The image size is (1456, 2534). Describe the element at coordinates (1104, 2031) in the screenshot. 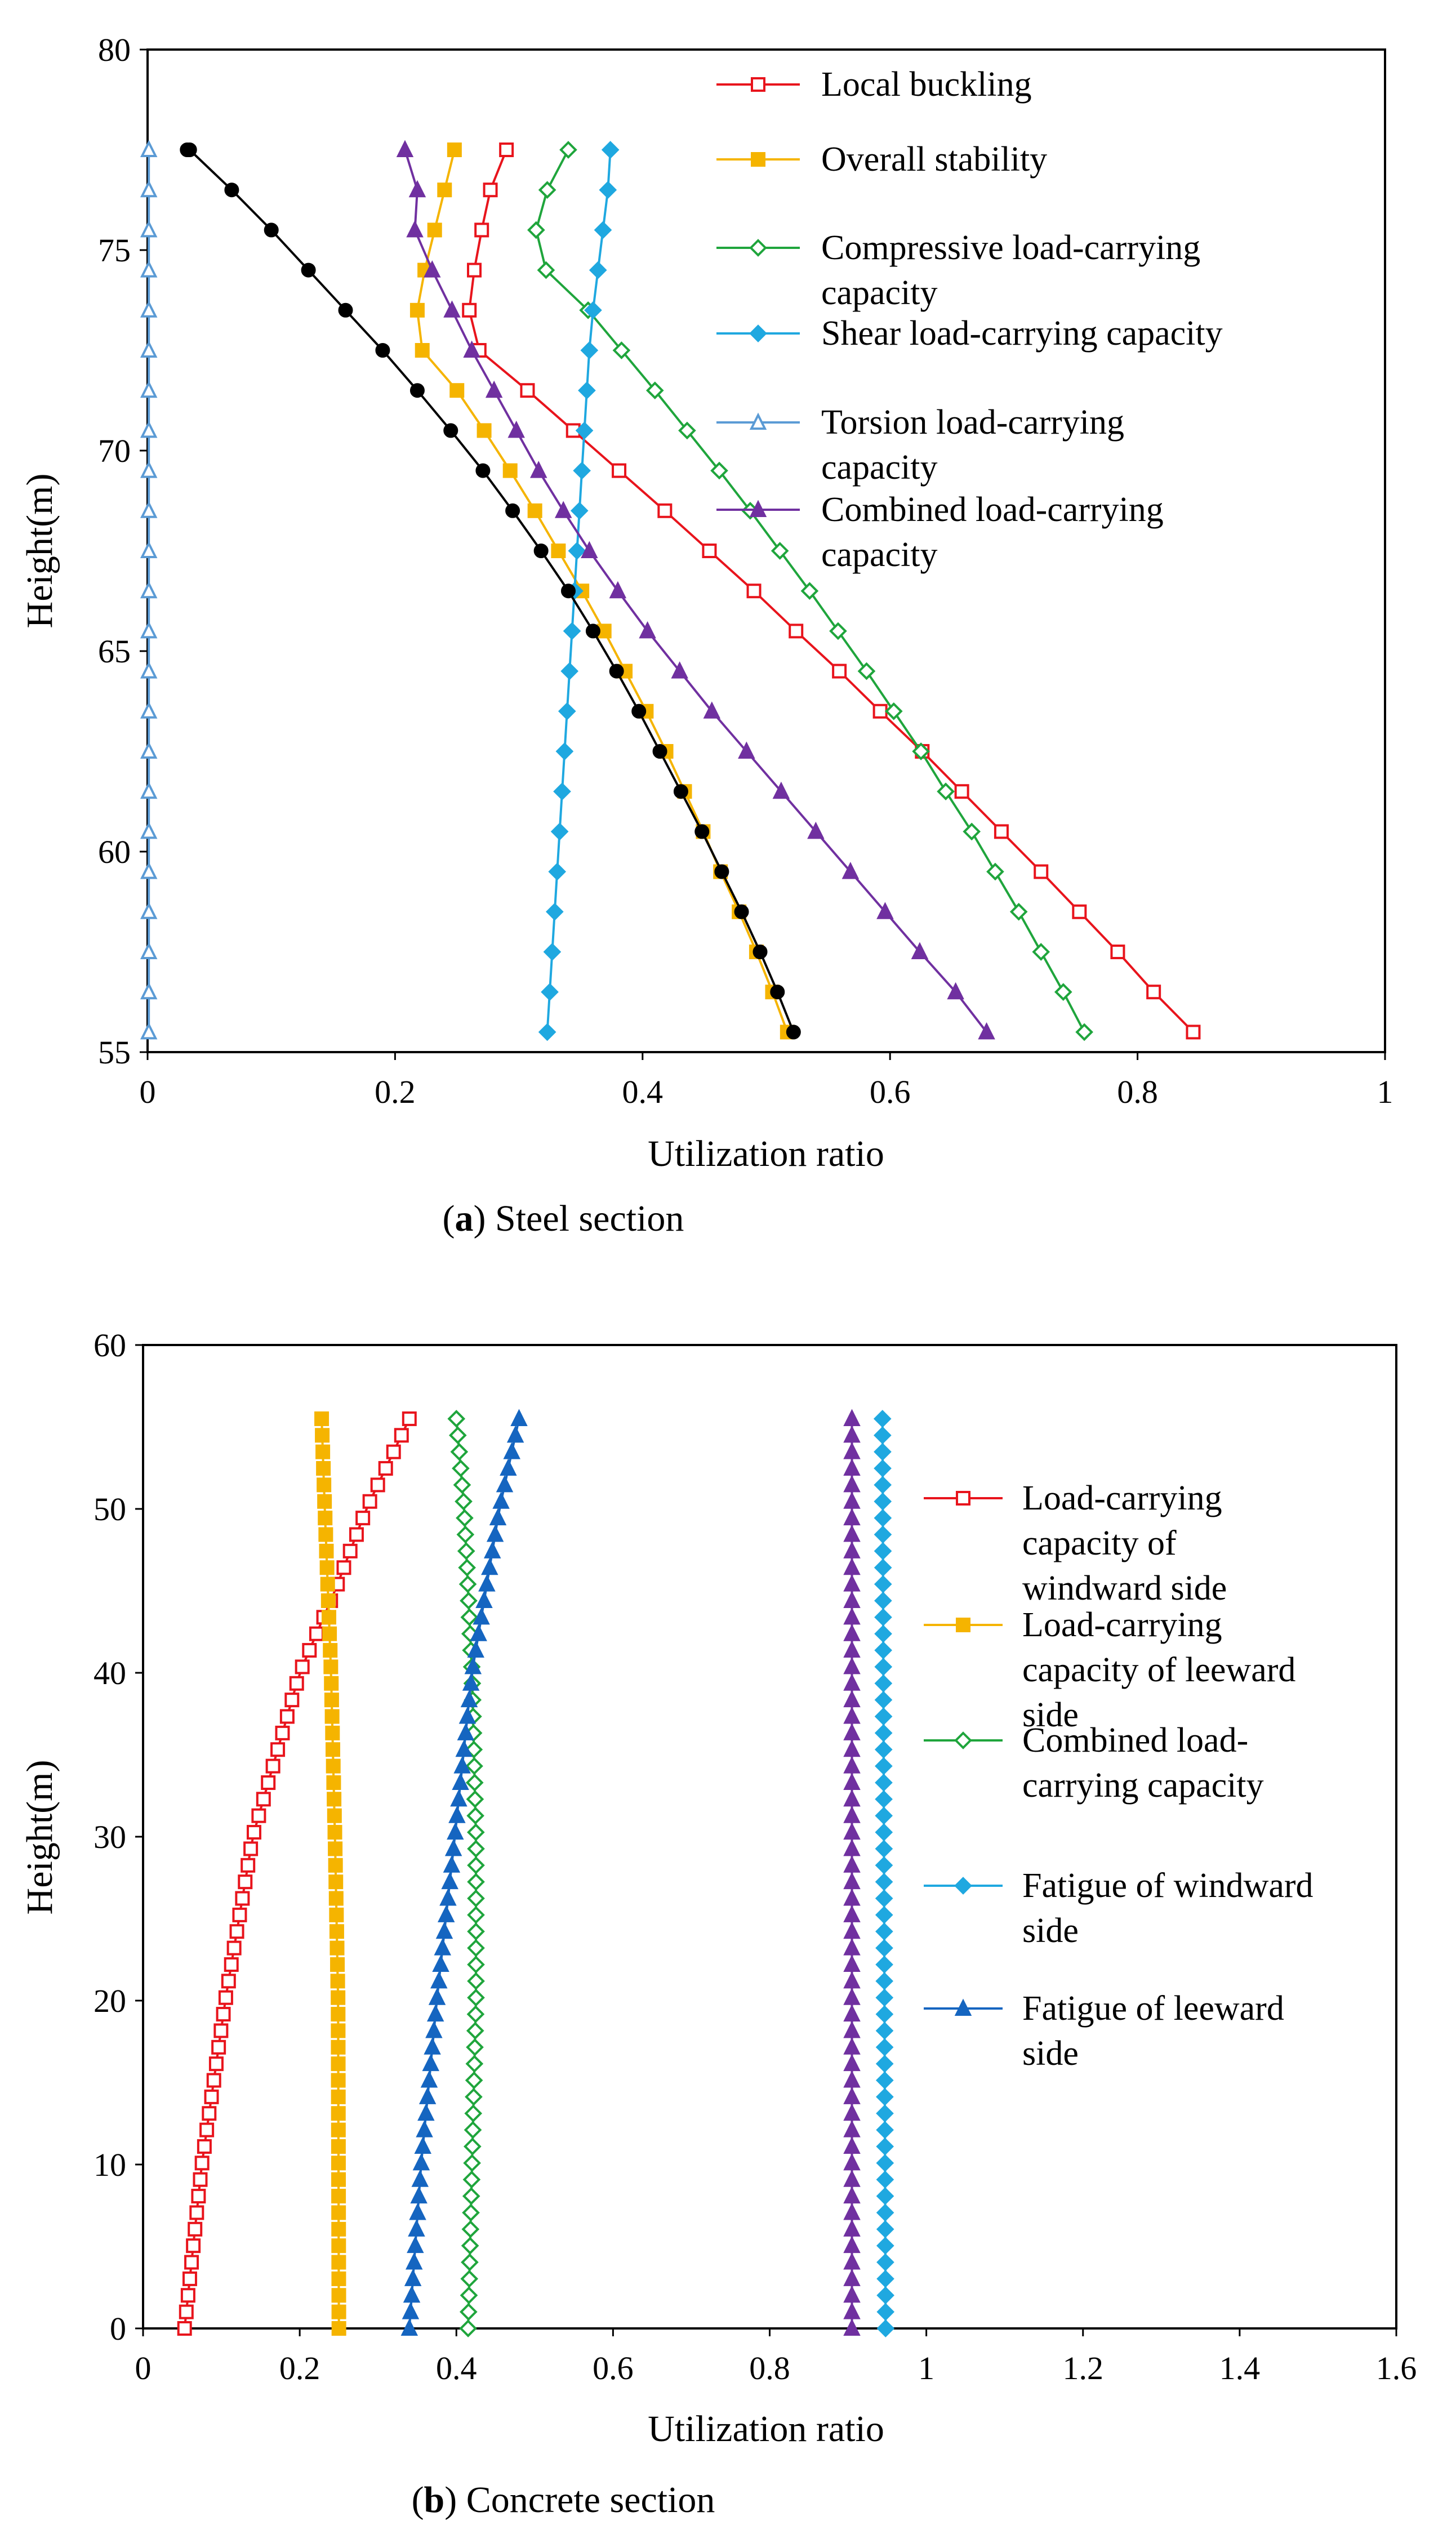

I see `legend-entry: Fatigue of leeward side` at that location.